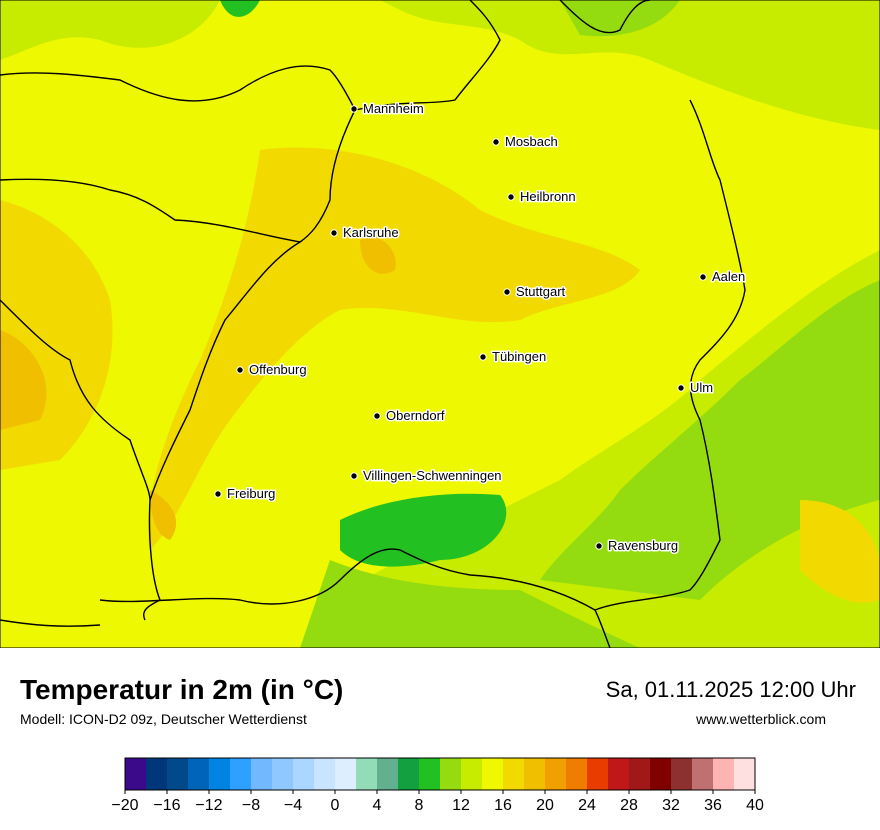 The image size is (880, 830). Describe the element at coordinates (541, 291) in the screenshot. I see `city-label: Stuttgart` at that location.